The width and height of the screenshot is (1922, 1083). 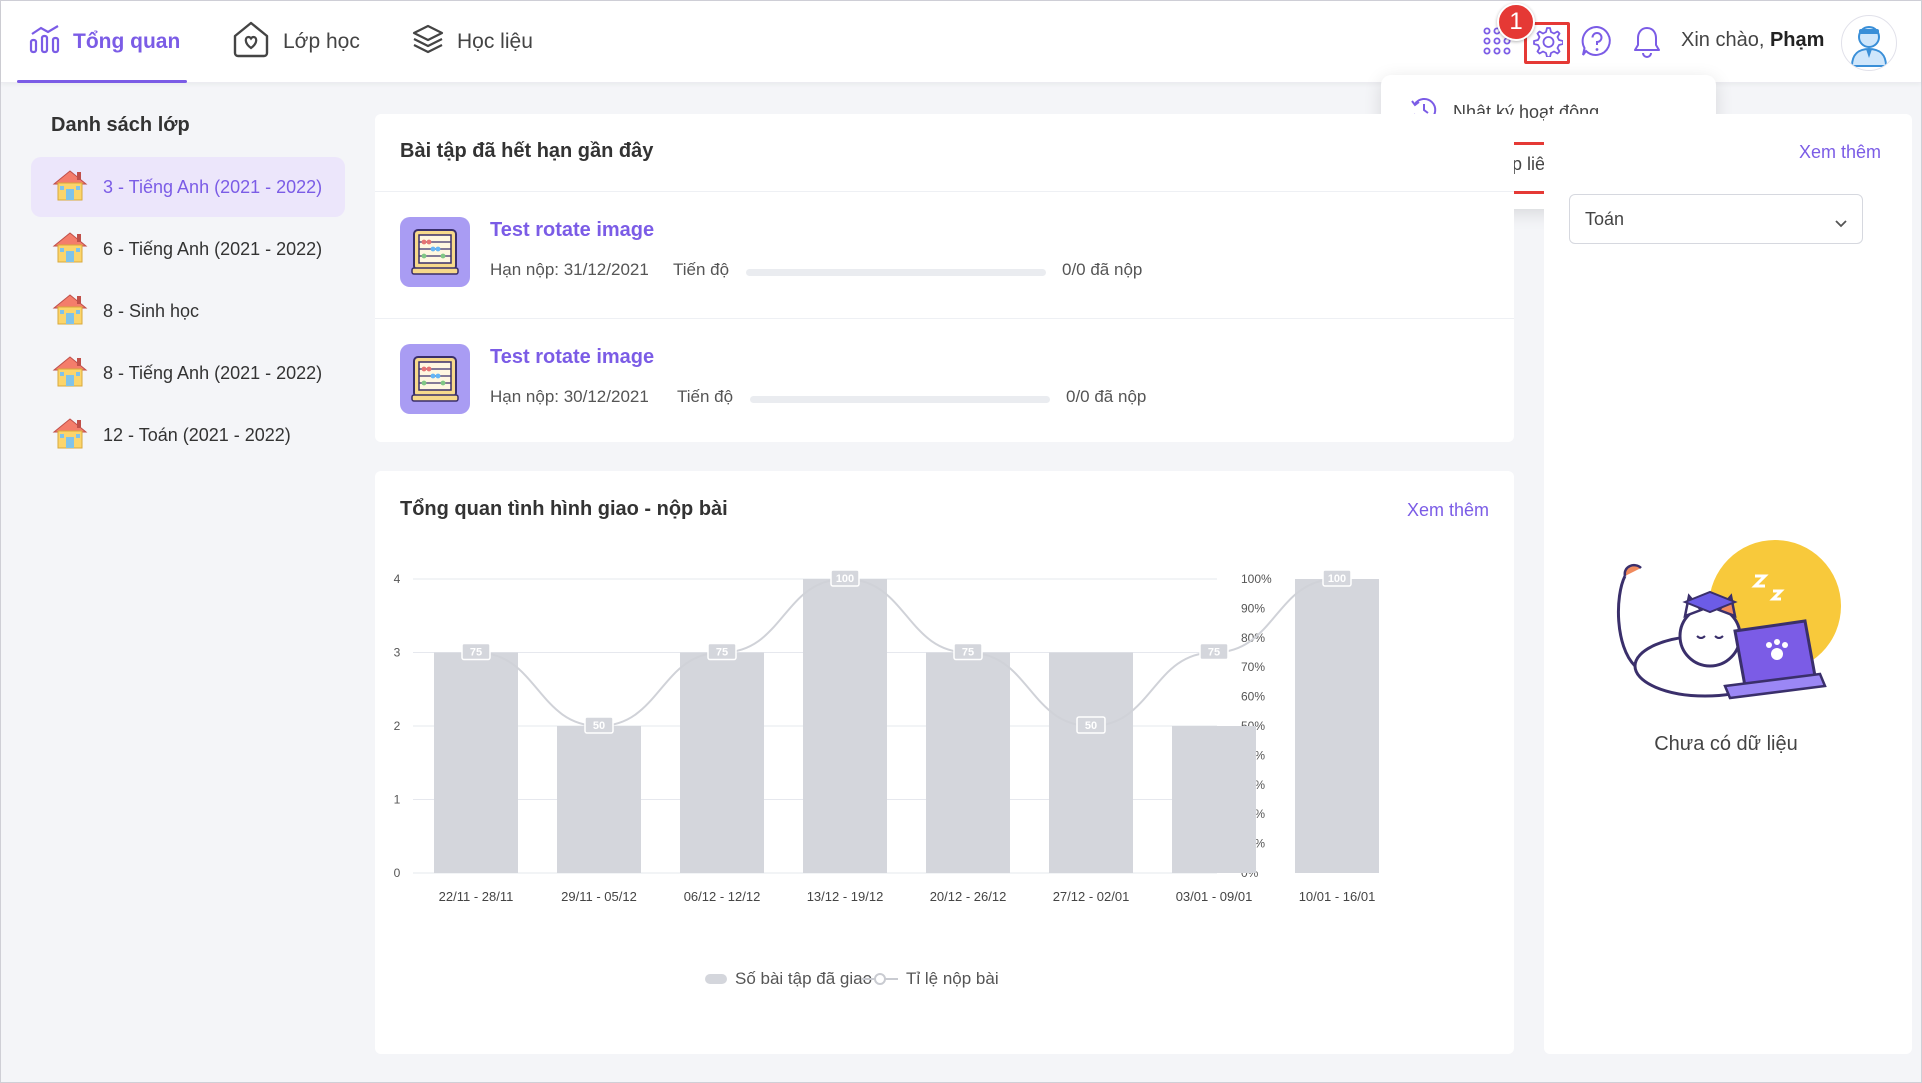 What do you see at coordinates (1516, 22) in the screenshot?
I see `step-marker-1: 1` at bounding box center [1516, 22].